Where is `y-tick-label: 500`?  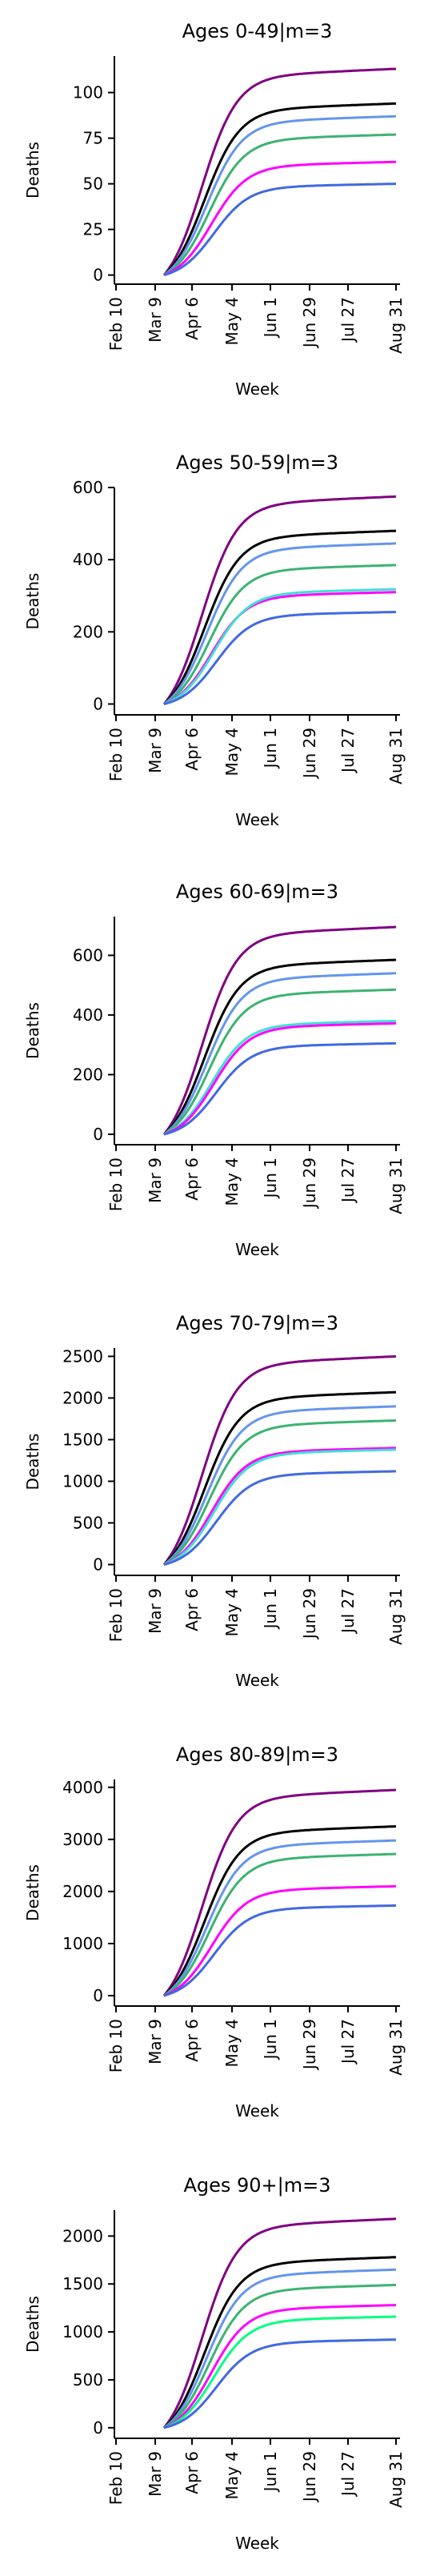
y-tick-label: 500 is located at coordinates (88, 2379).